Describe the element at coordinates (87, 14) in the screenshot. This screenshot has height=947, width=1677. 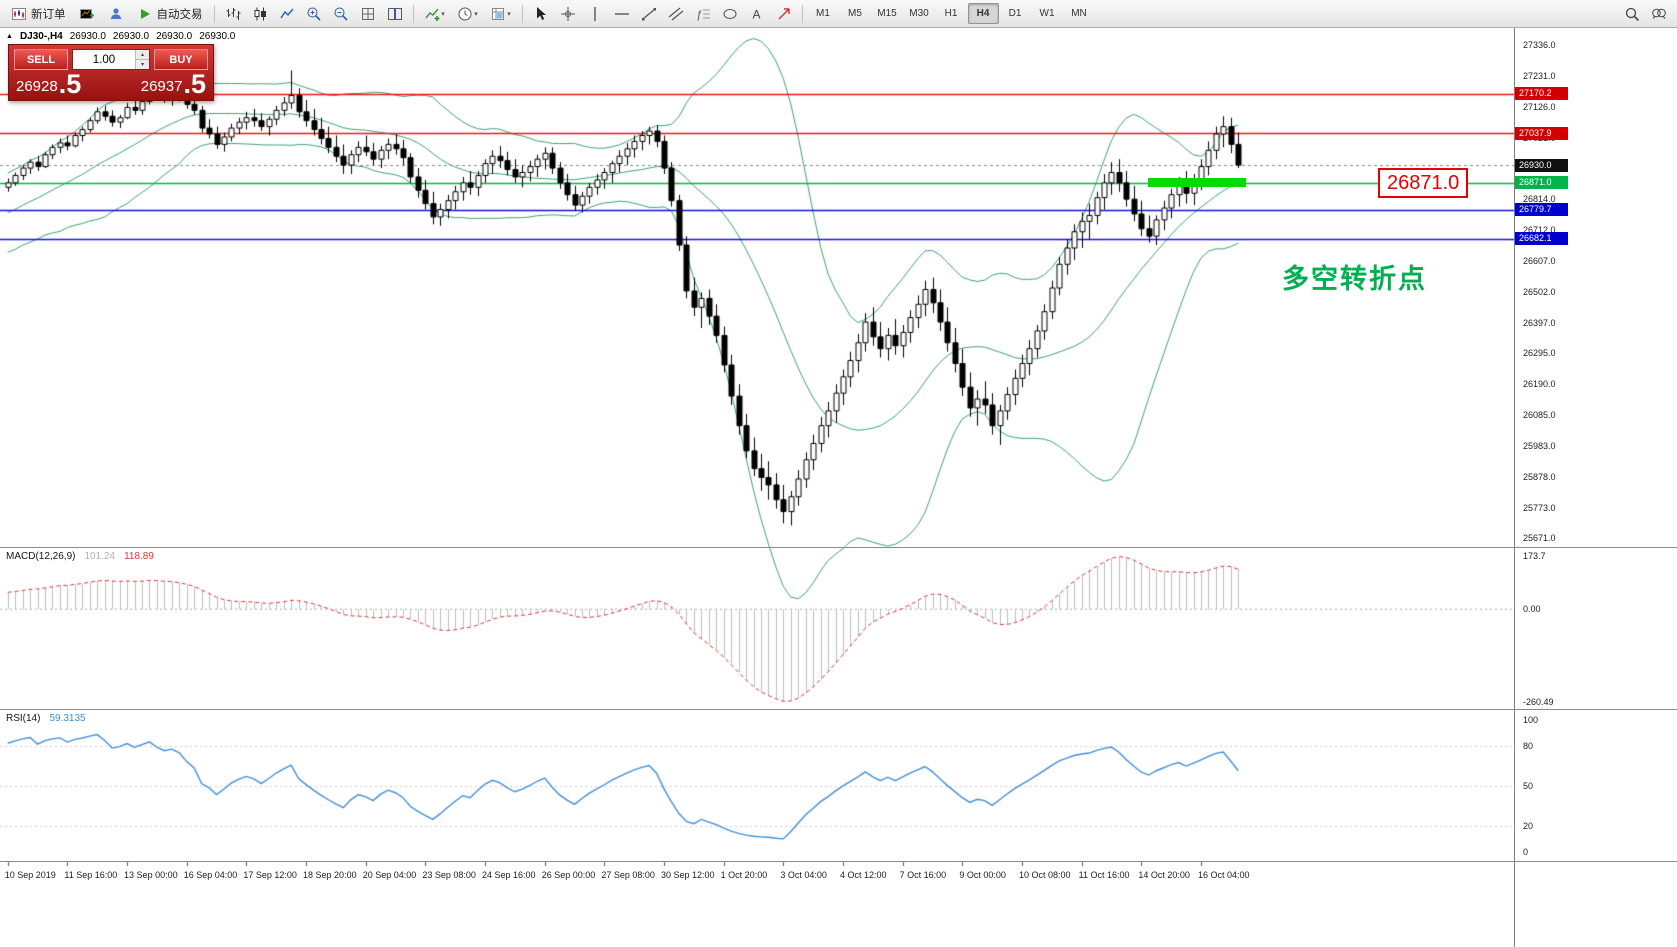
I see `new-chart-button` at that location.